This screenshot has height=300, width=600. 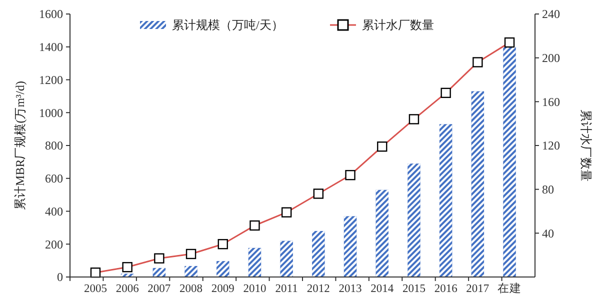 I want to click on x-tick-label: 2007, so click(x=159, y=289).